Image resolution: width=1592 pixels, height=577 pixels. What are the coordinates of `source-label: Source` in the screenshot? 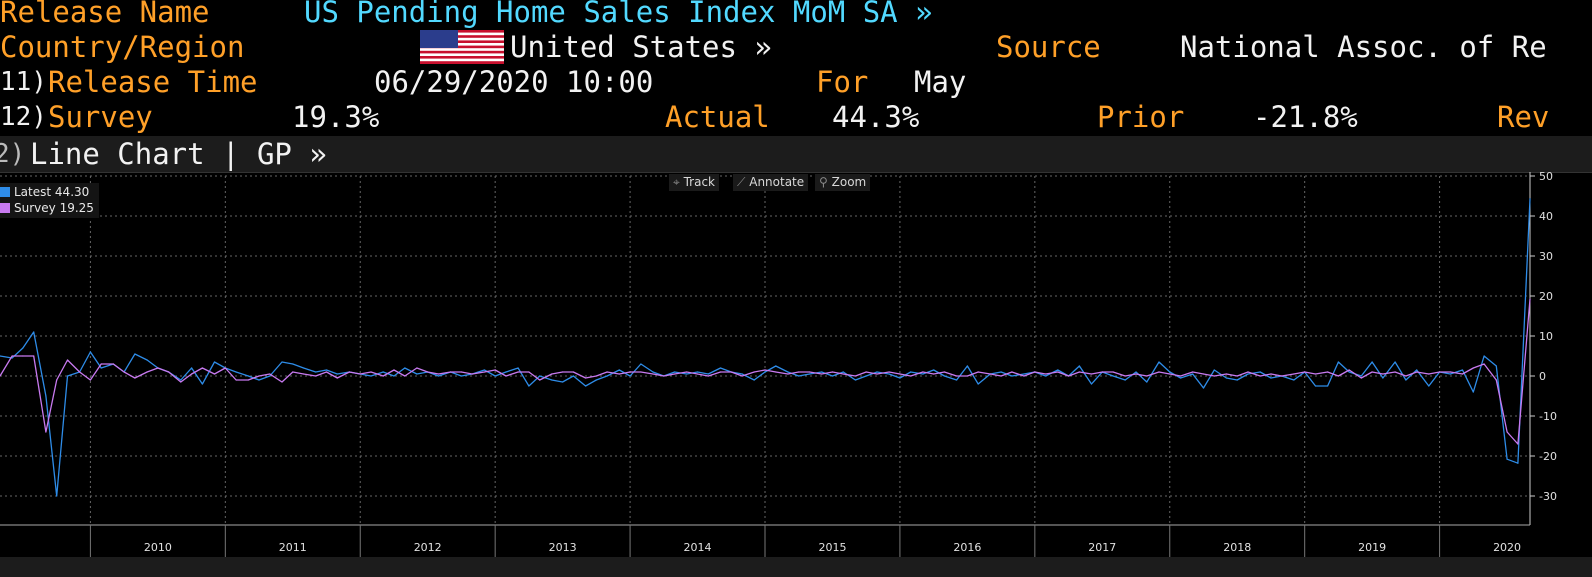 It's located at (1048, 47).